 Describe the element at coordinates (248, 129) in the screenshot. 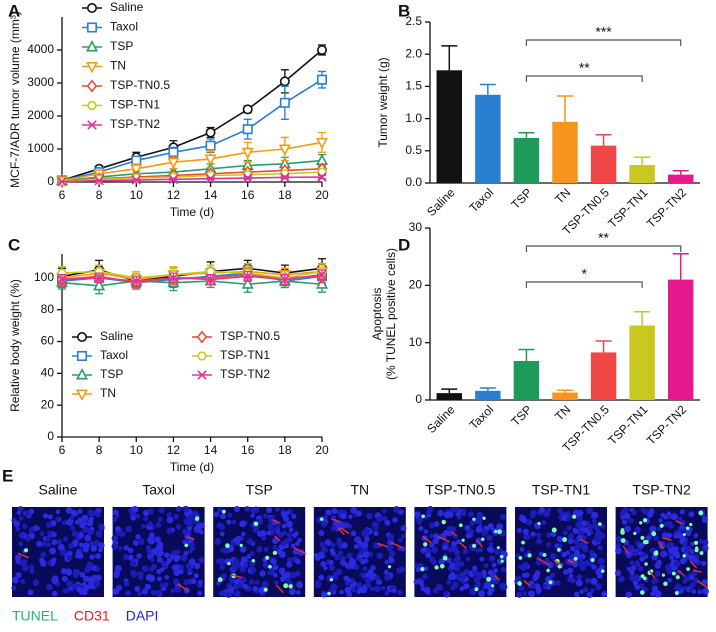

I see `marker` at that location.